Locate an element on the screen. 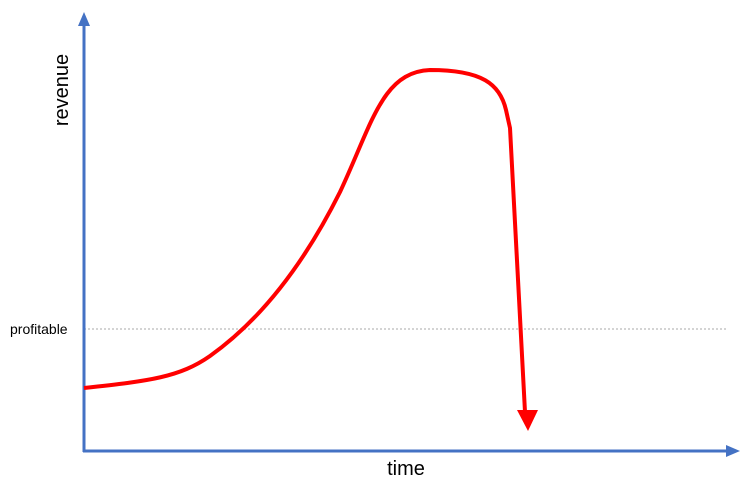 The height and width of the screenshot is (494, 750). x-axis-arrow is located at coordinates (733, 451).